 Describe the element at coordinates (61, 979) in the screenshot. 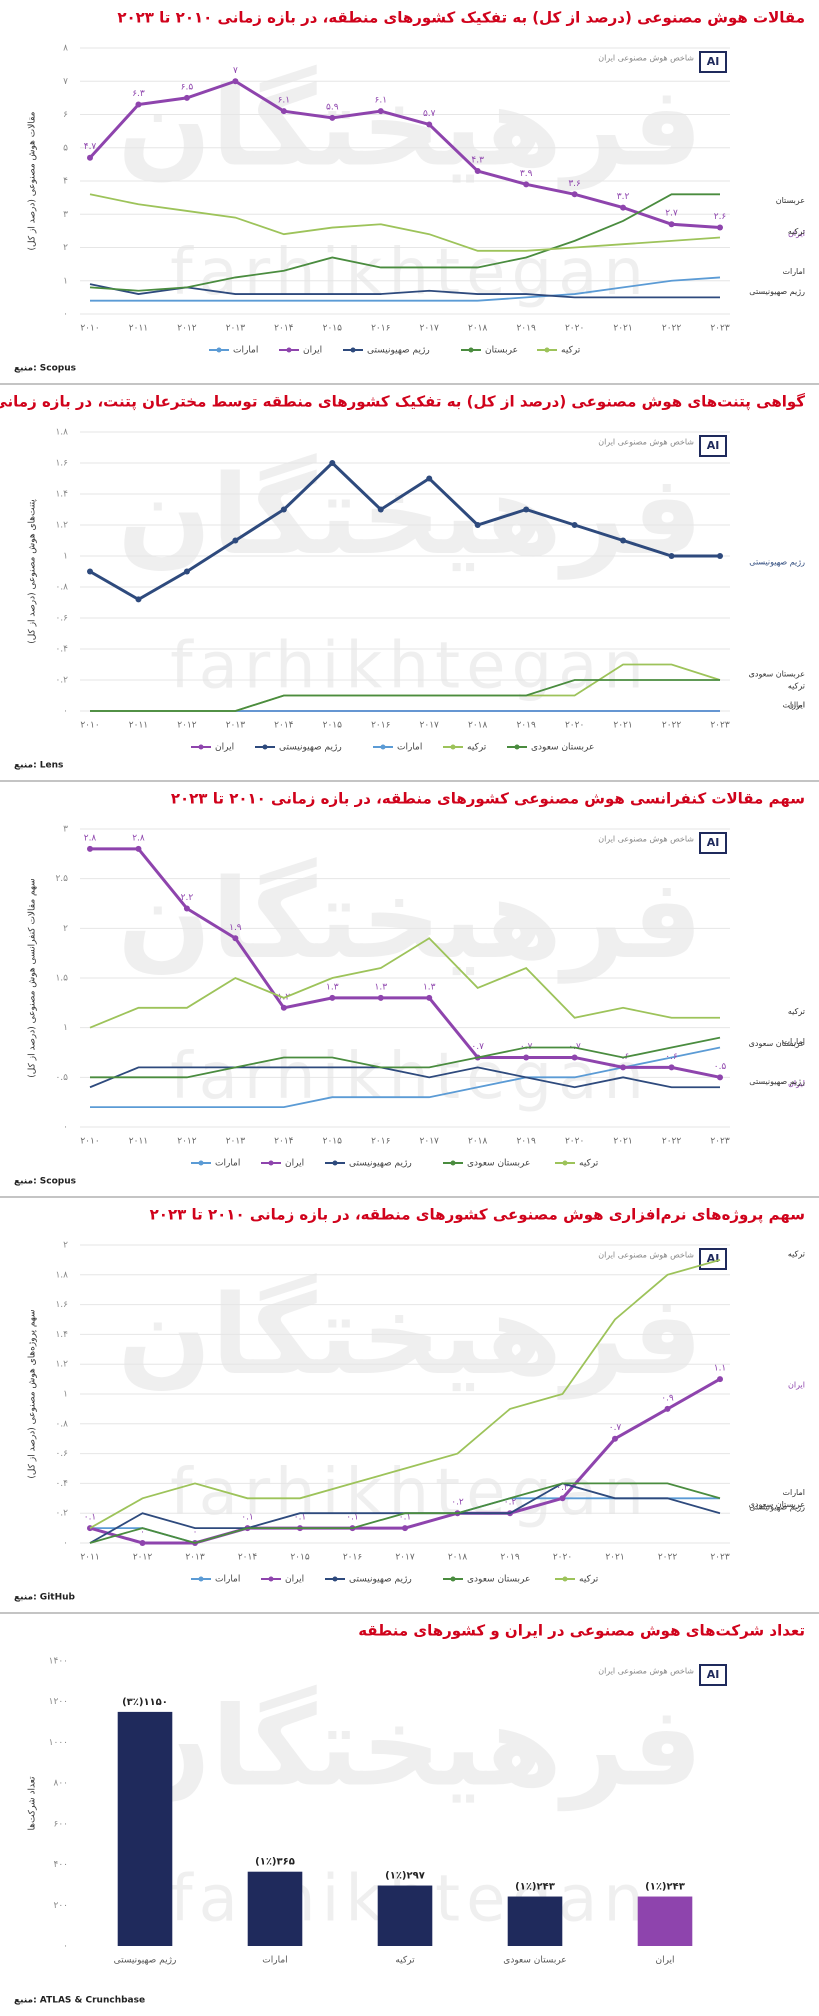

I see `y-tick-label: ۱.۵` at that location.